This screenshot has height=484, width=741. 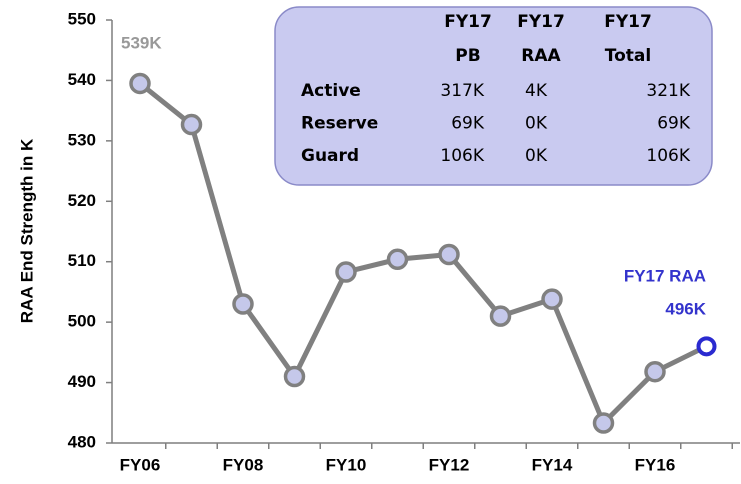 I want to click on table-header: RAA, so click(x=541, y=56).